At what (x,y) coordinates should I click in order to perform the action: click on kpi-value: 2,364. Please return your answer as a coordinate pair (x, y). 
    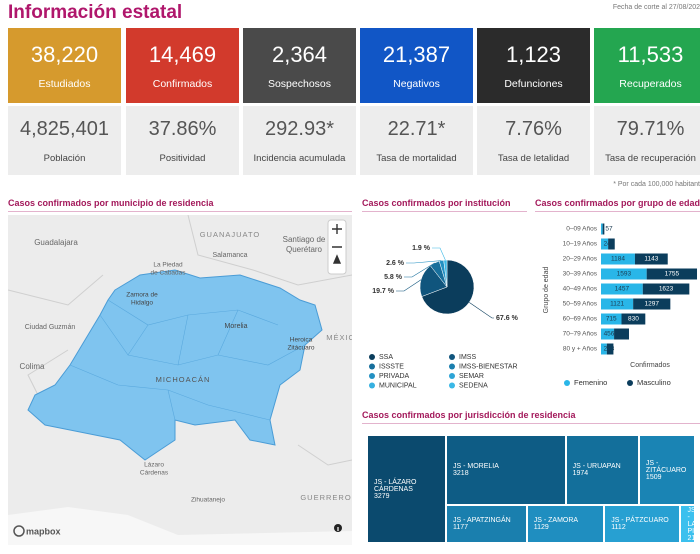
    Looking at the image, I should click on (299, 54).